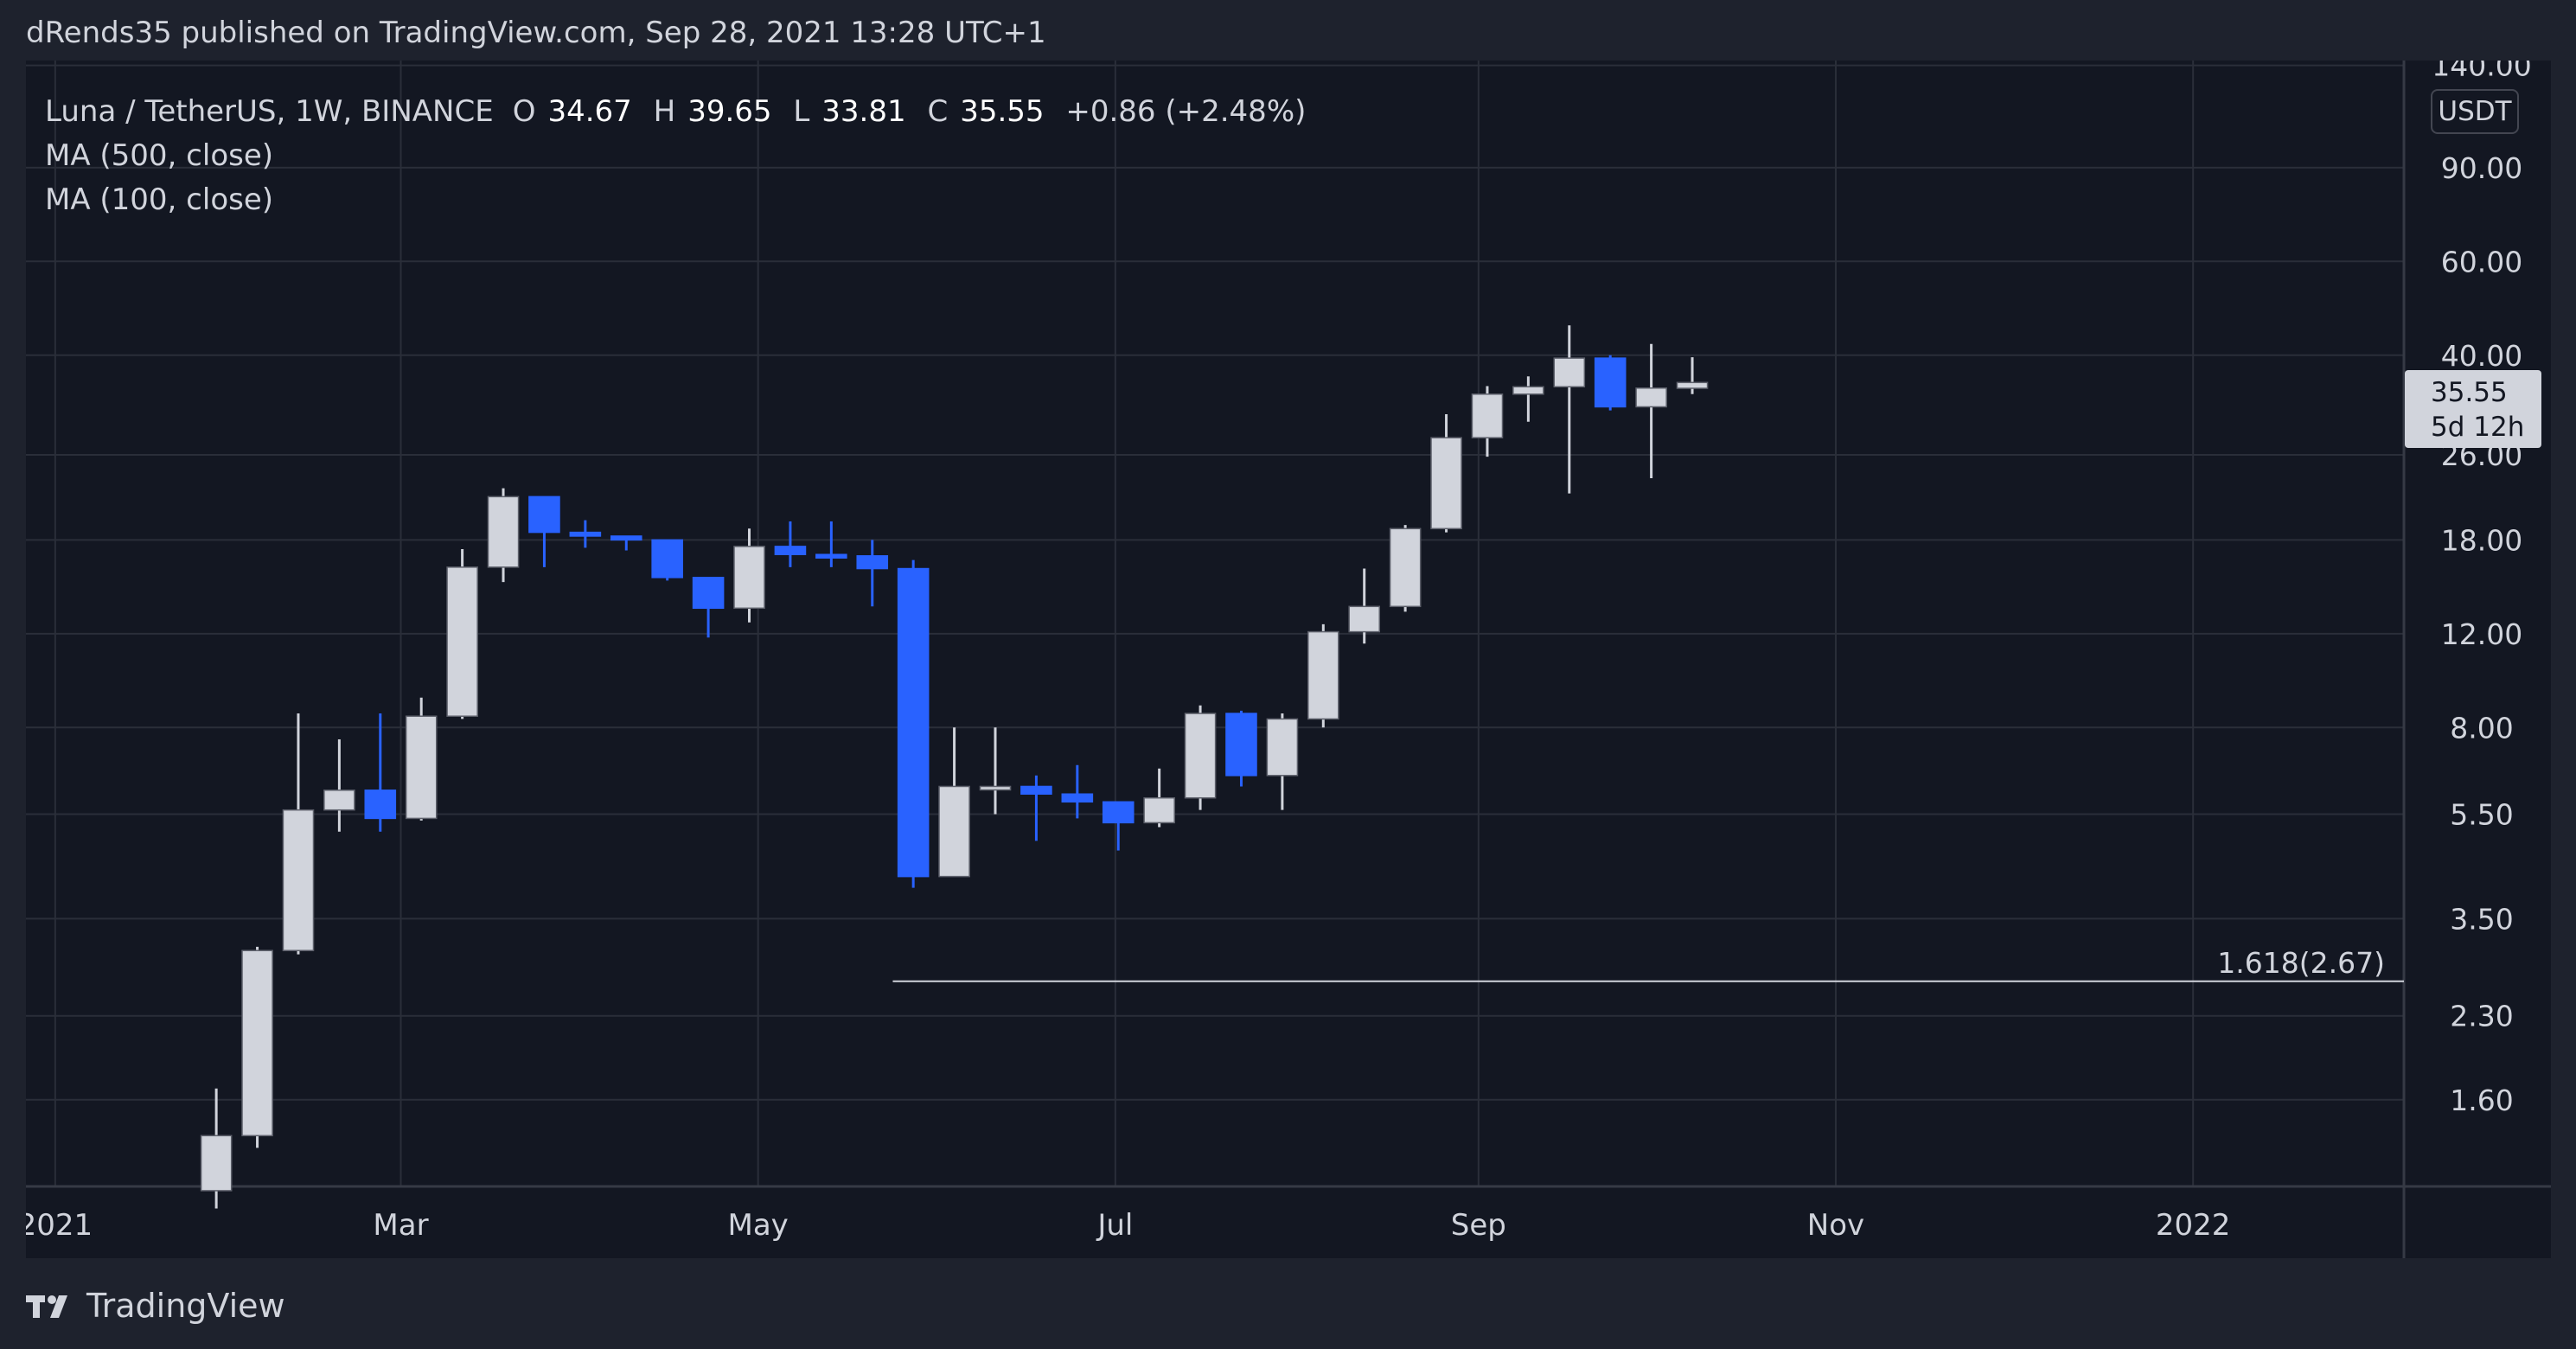 This screenshot has height=1349, width=2576. What do you see at coordinates (2482, 540) in the screenshot?
I see `price-axis-label: 18.00` at bounding box center [2482, 540].